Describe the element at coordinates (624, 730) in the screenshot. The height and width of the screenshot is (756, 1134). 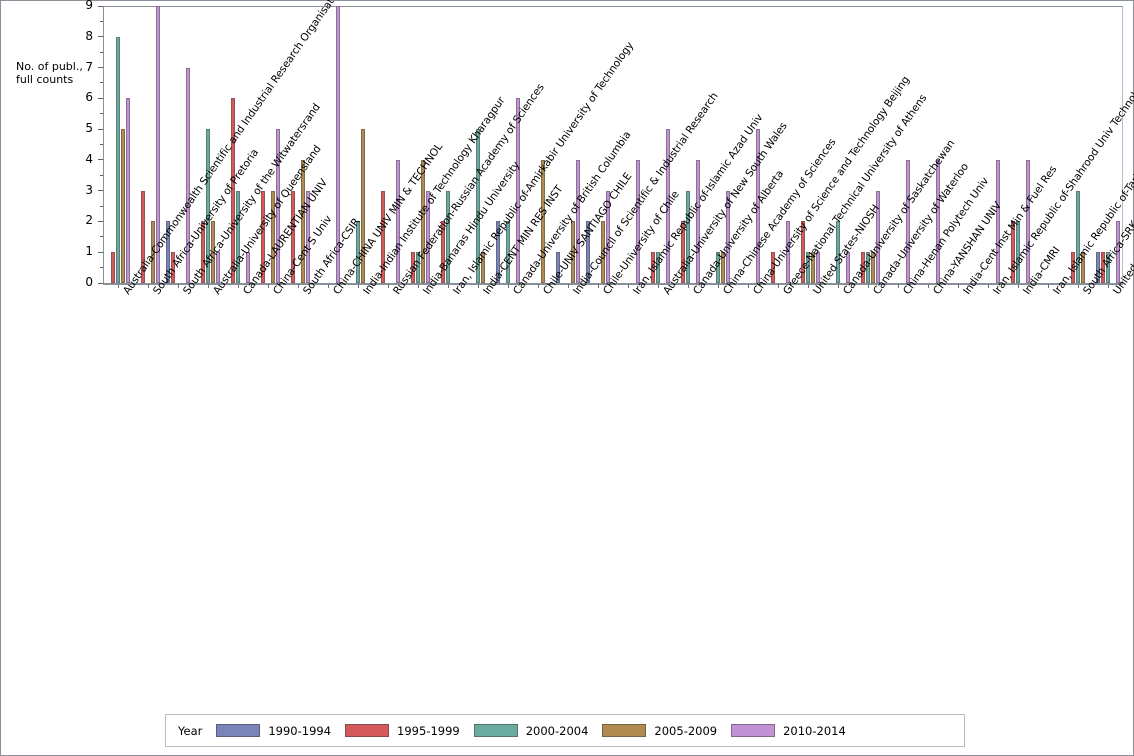
I see `legend-swatch` at that location.